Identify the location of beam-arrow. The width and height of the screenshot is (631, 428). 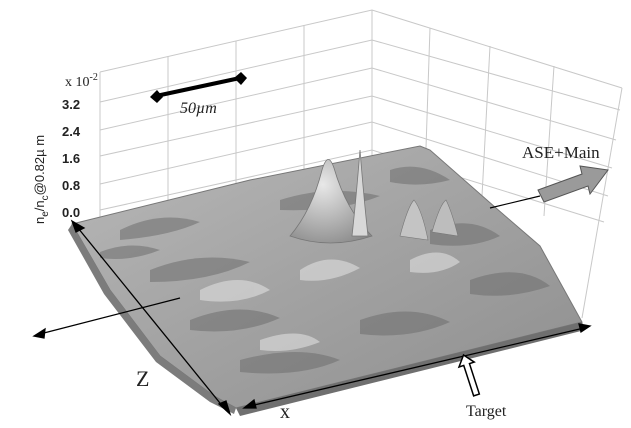
(549, 187).